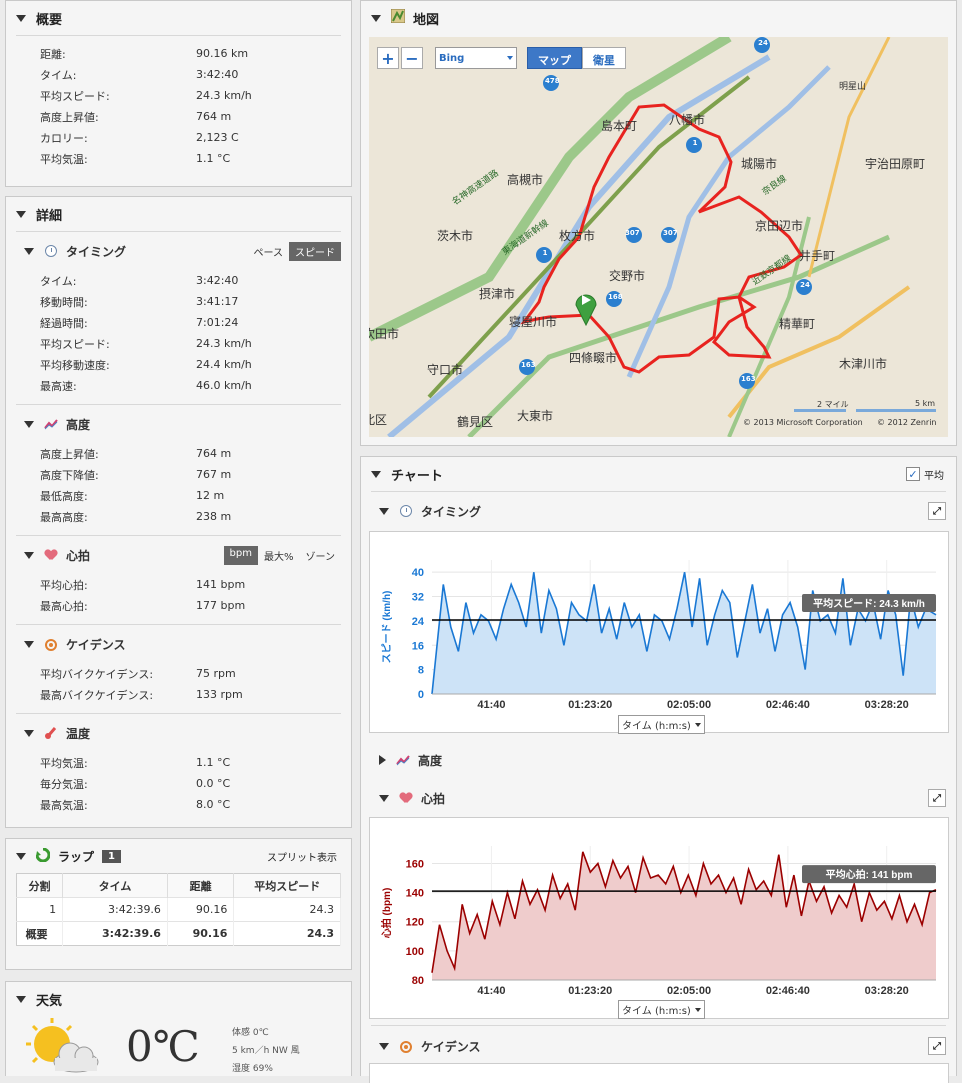 This screenshot has width=962, height=1083. I want to click on map-view-button: マップ, so click(554, 58).